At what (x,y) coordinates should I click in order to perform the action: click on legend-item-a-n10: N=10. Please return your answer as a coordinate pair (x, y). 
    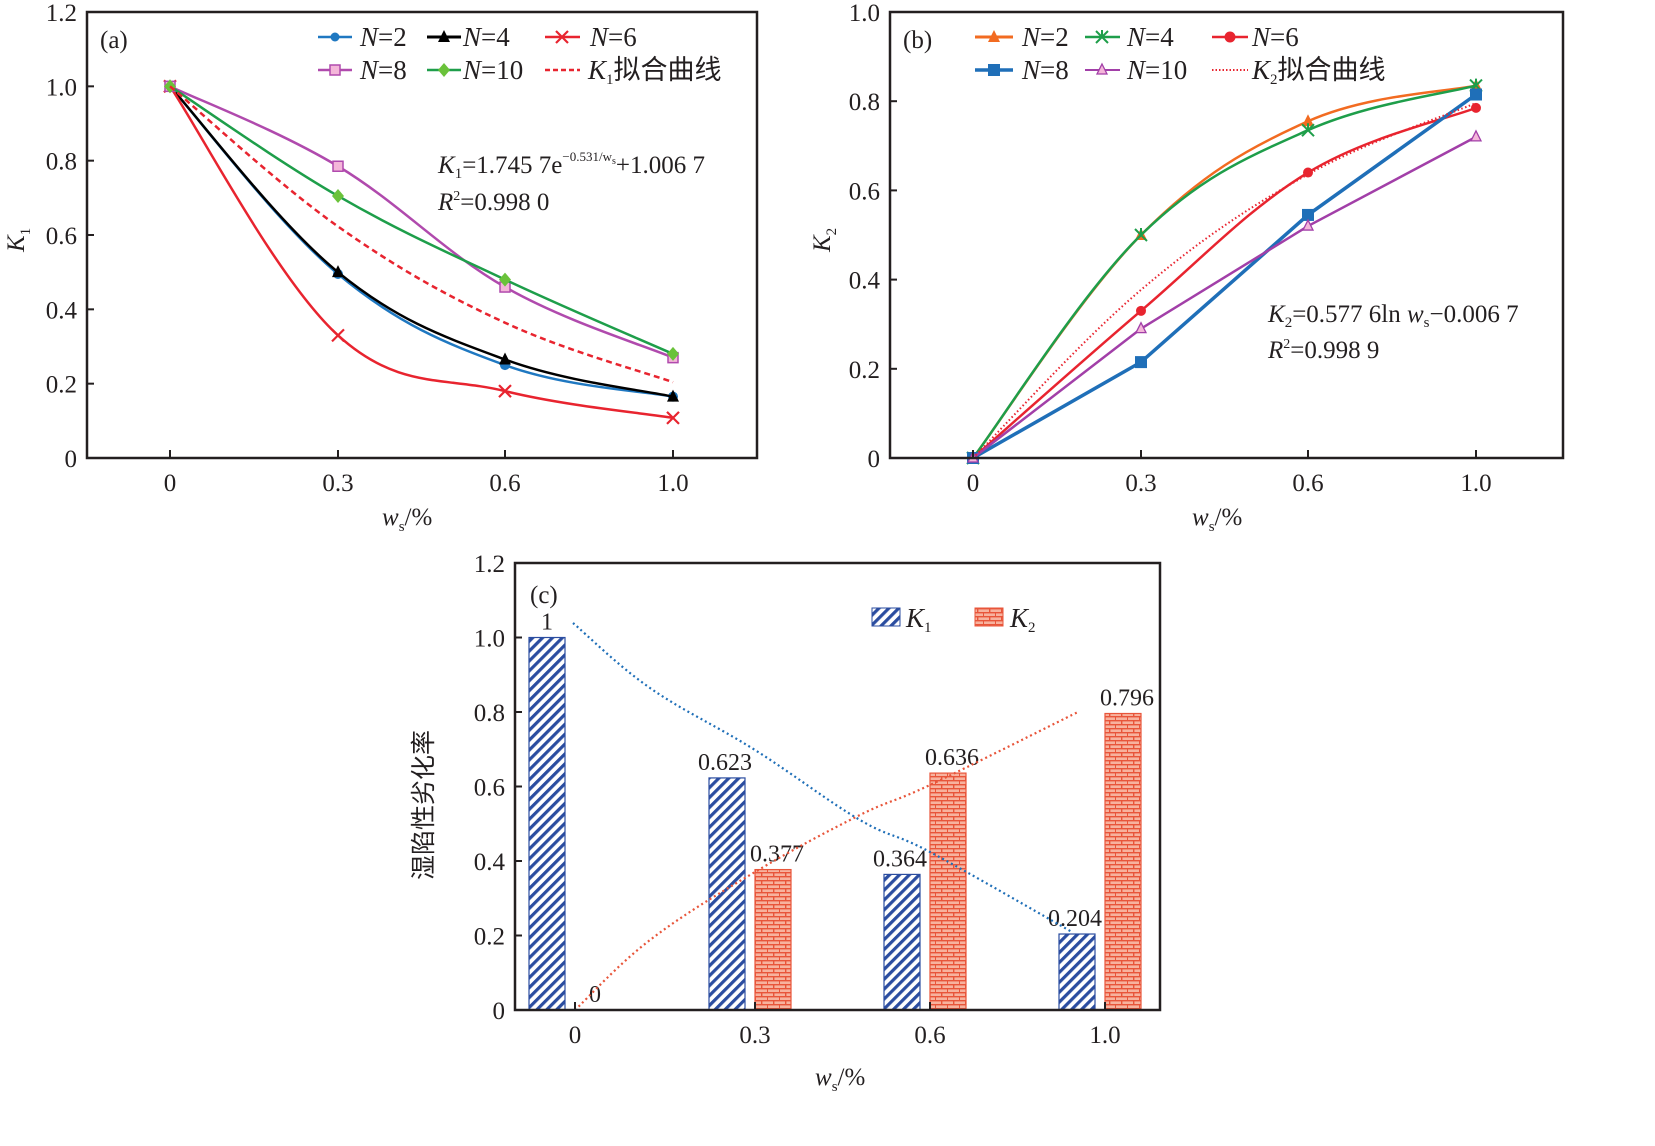
    Looking at the image, I should click on (475, 70).